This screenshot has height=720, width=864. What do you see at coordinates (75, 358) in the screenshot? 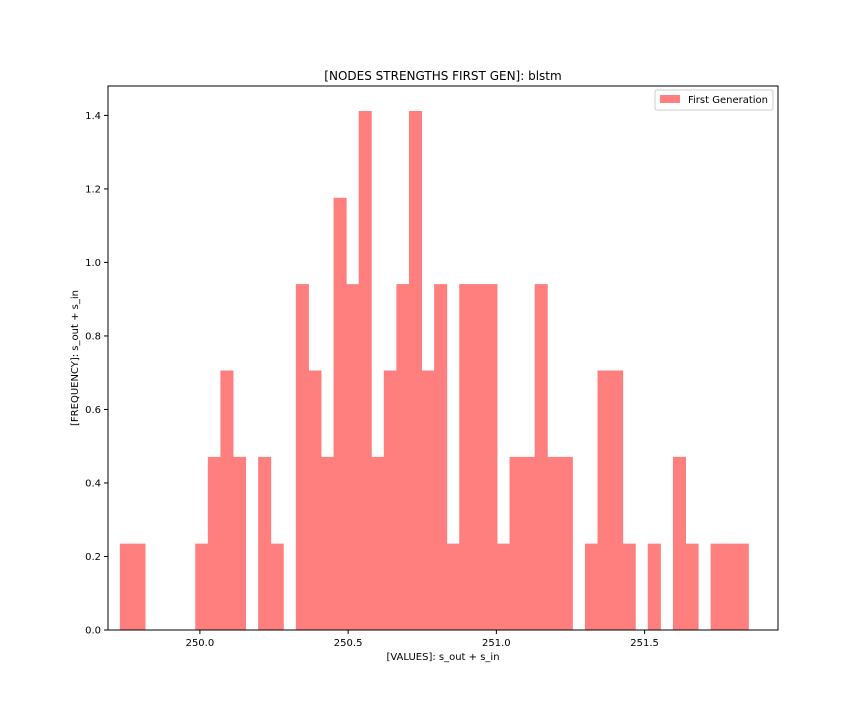
I see `y-axis-label: [FREQUENCY]: s_out + s_in` at bounding box center [75, 358].